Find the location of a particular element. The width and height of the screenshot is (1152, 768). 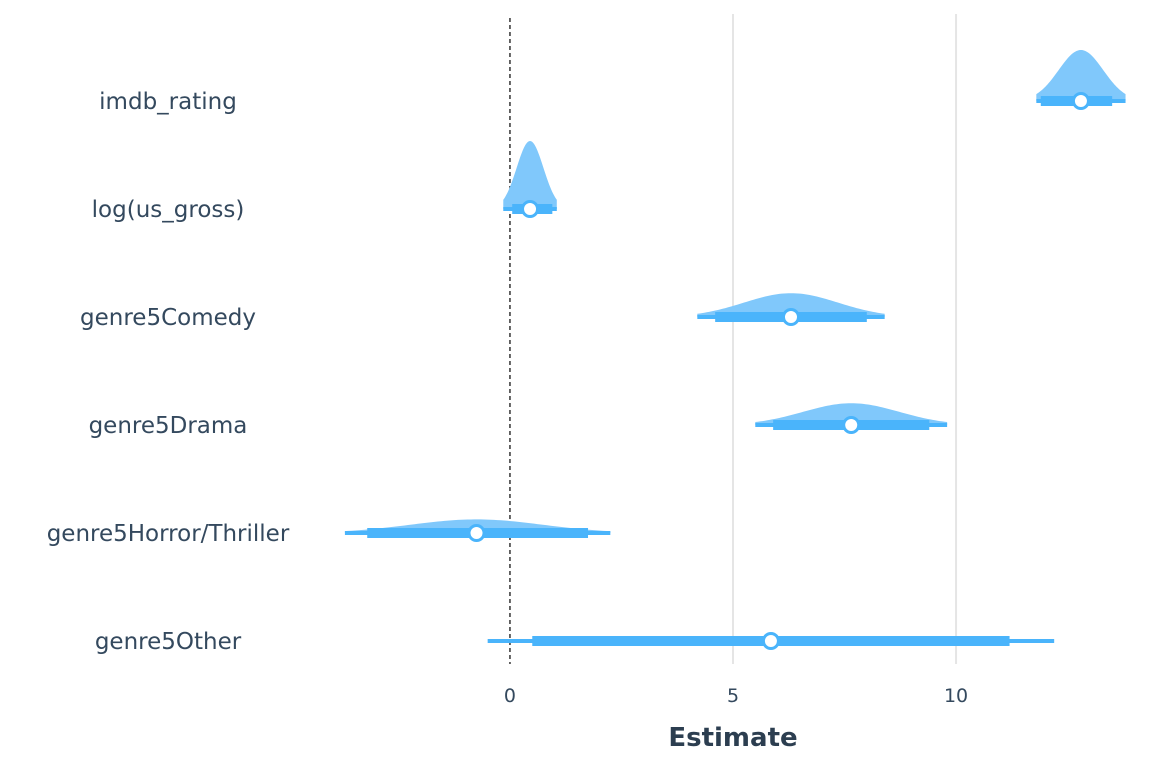

density-imdb_rating is located at coordinates (1081, 75).